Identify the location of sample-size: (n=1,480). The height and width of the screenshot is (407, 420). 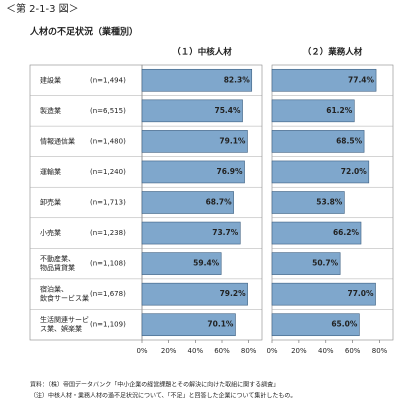
(108, 141).